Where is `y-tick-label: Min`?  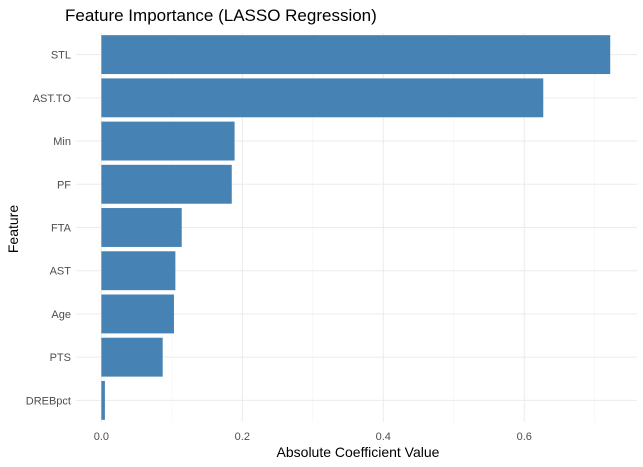 y-tick-label: Min is located at coordinates (62, 142).